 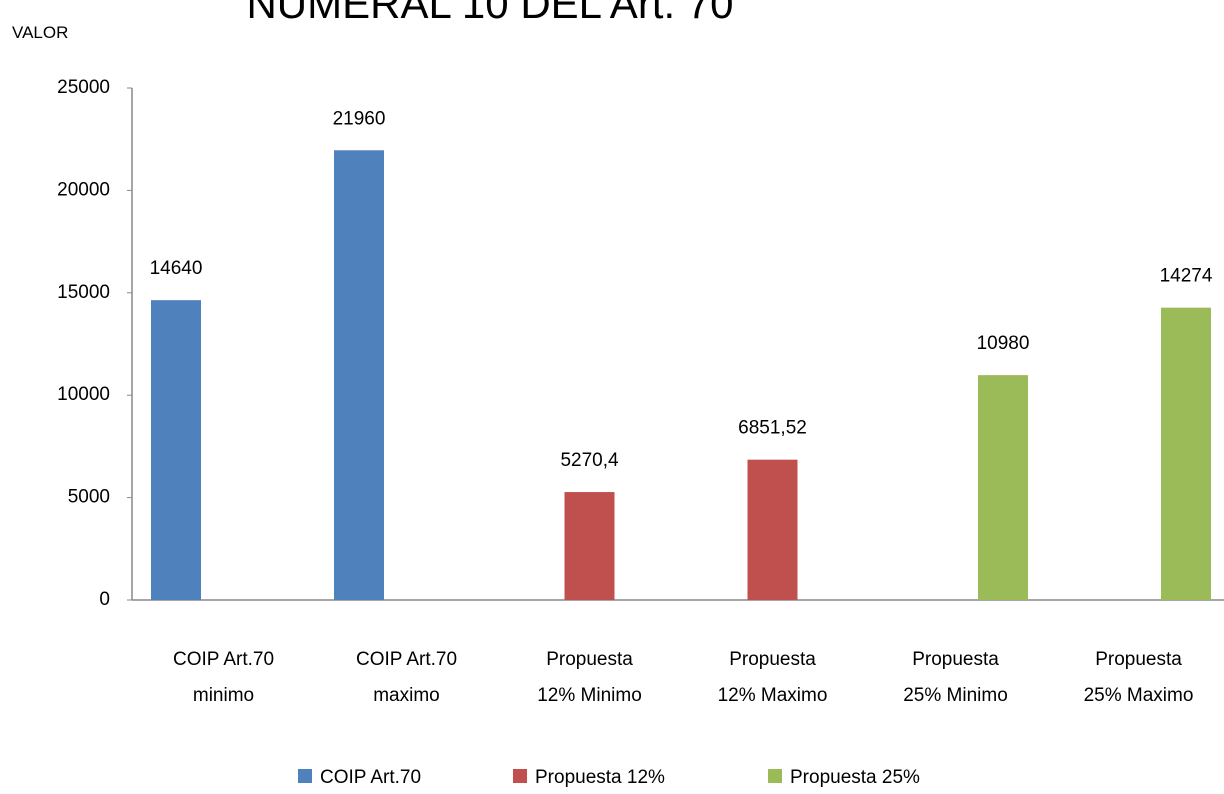 What do you see at coordinates (589, 677) in the screenshot?
I see `x-tick-label: Propuesta 12% Minimo` at bounding box center [589, 677].